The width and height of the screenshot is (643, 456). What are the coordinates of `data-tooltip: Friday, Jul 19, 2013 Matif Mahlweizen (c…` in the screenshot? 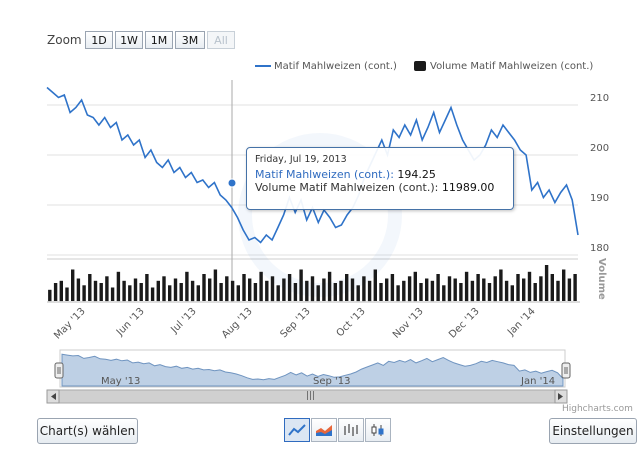 It's located at (380, 178).